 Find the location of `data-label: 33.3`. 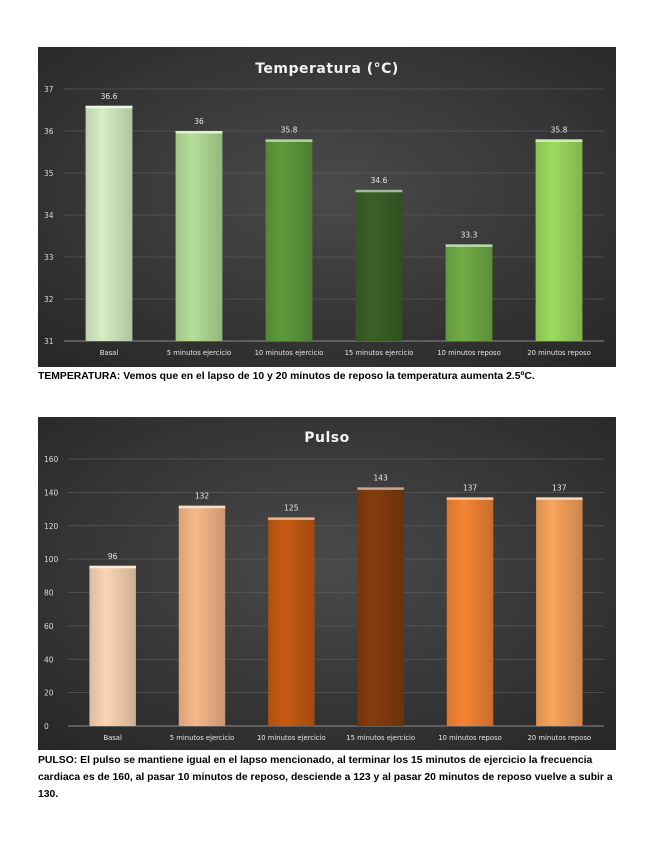

data-label: 33.3 is located at coordinates (469, 234).